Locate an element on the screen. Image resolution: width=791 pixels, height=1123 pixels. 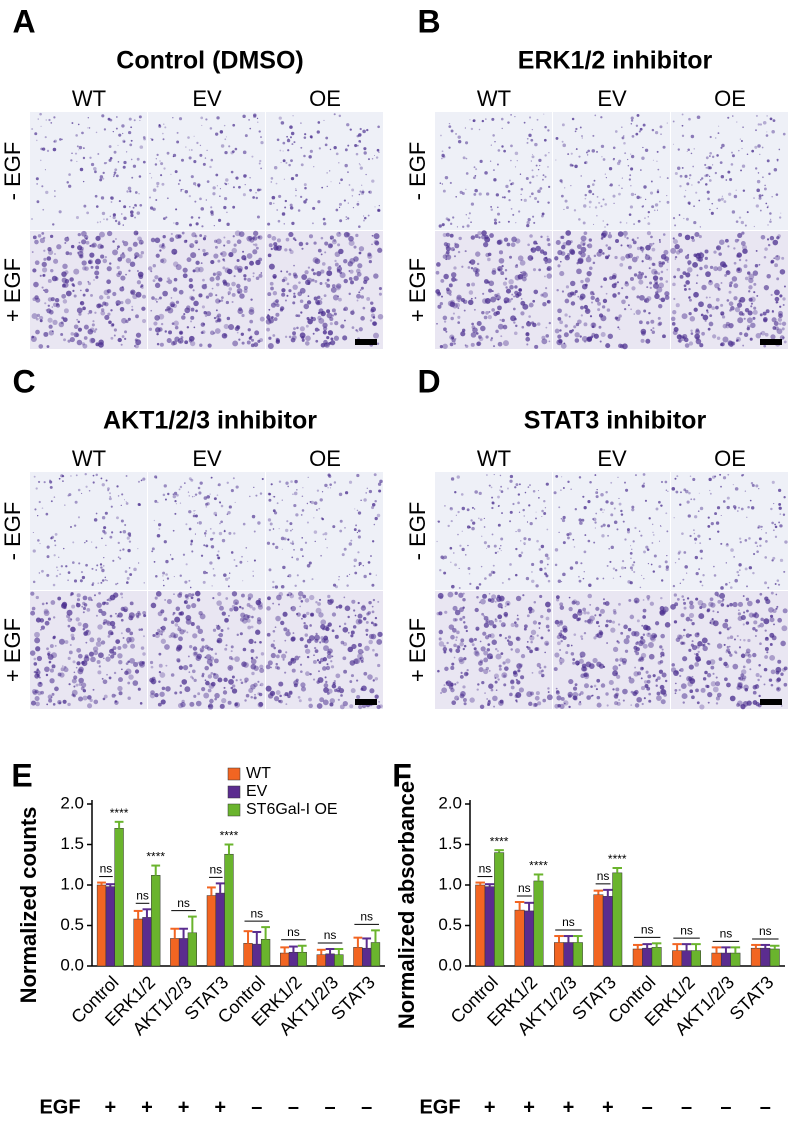
column-label: WT is located at coordinates (494, 458).